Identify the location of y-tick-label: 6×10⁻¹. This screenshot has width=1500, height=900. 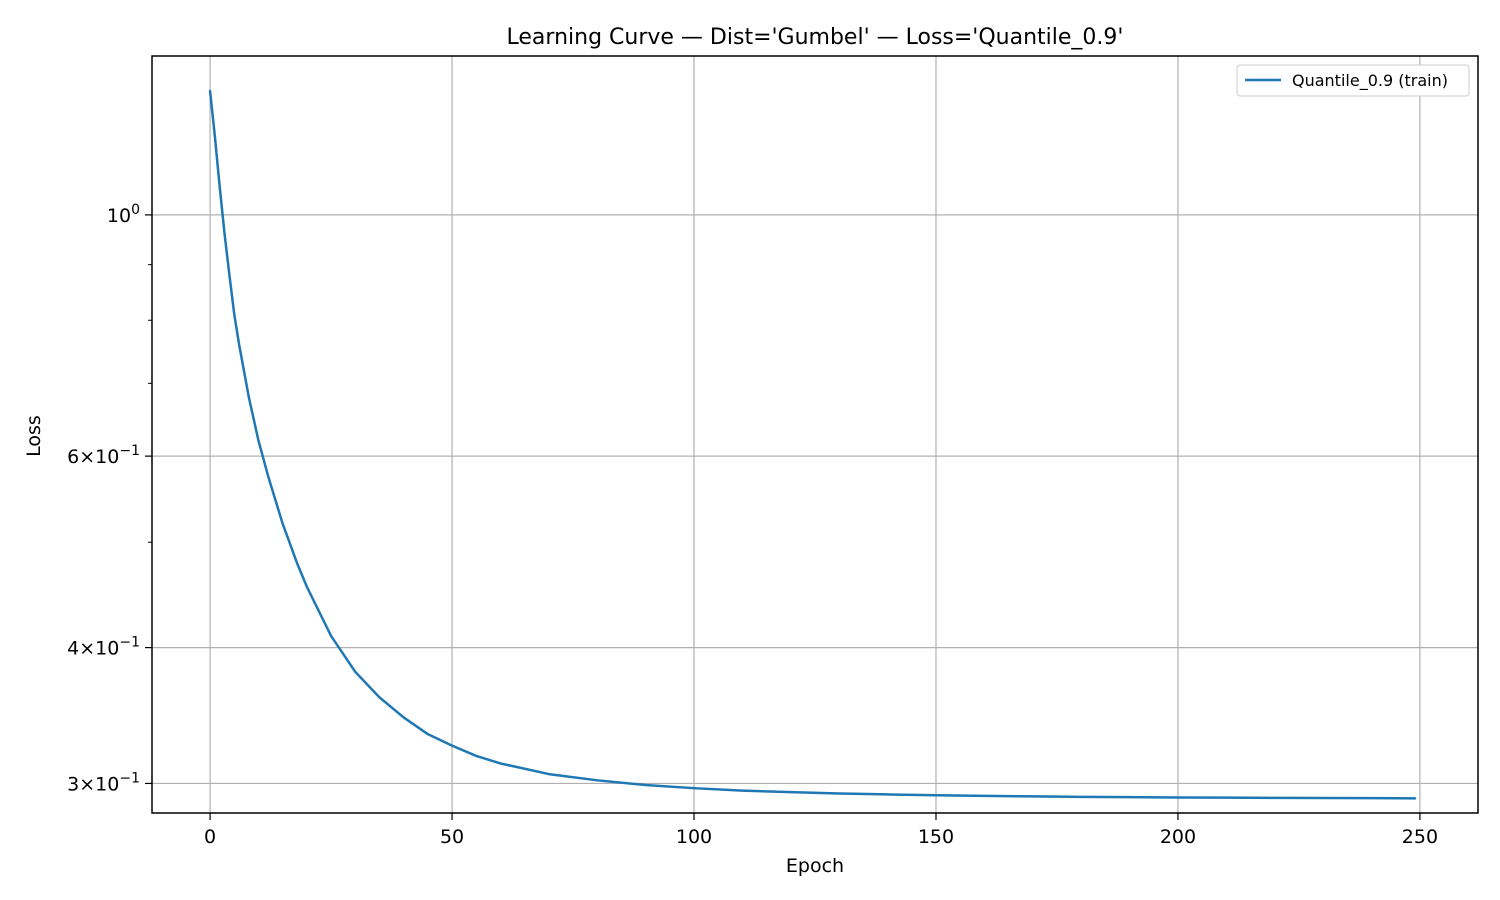
(103, 455).